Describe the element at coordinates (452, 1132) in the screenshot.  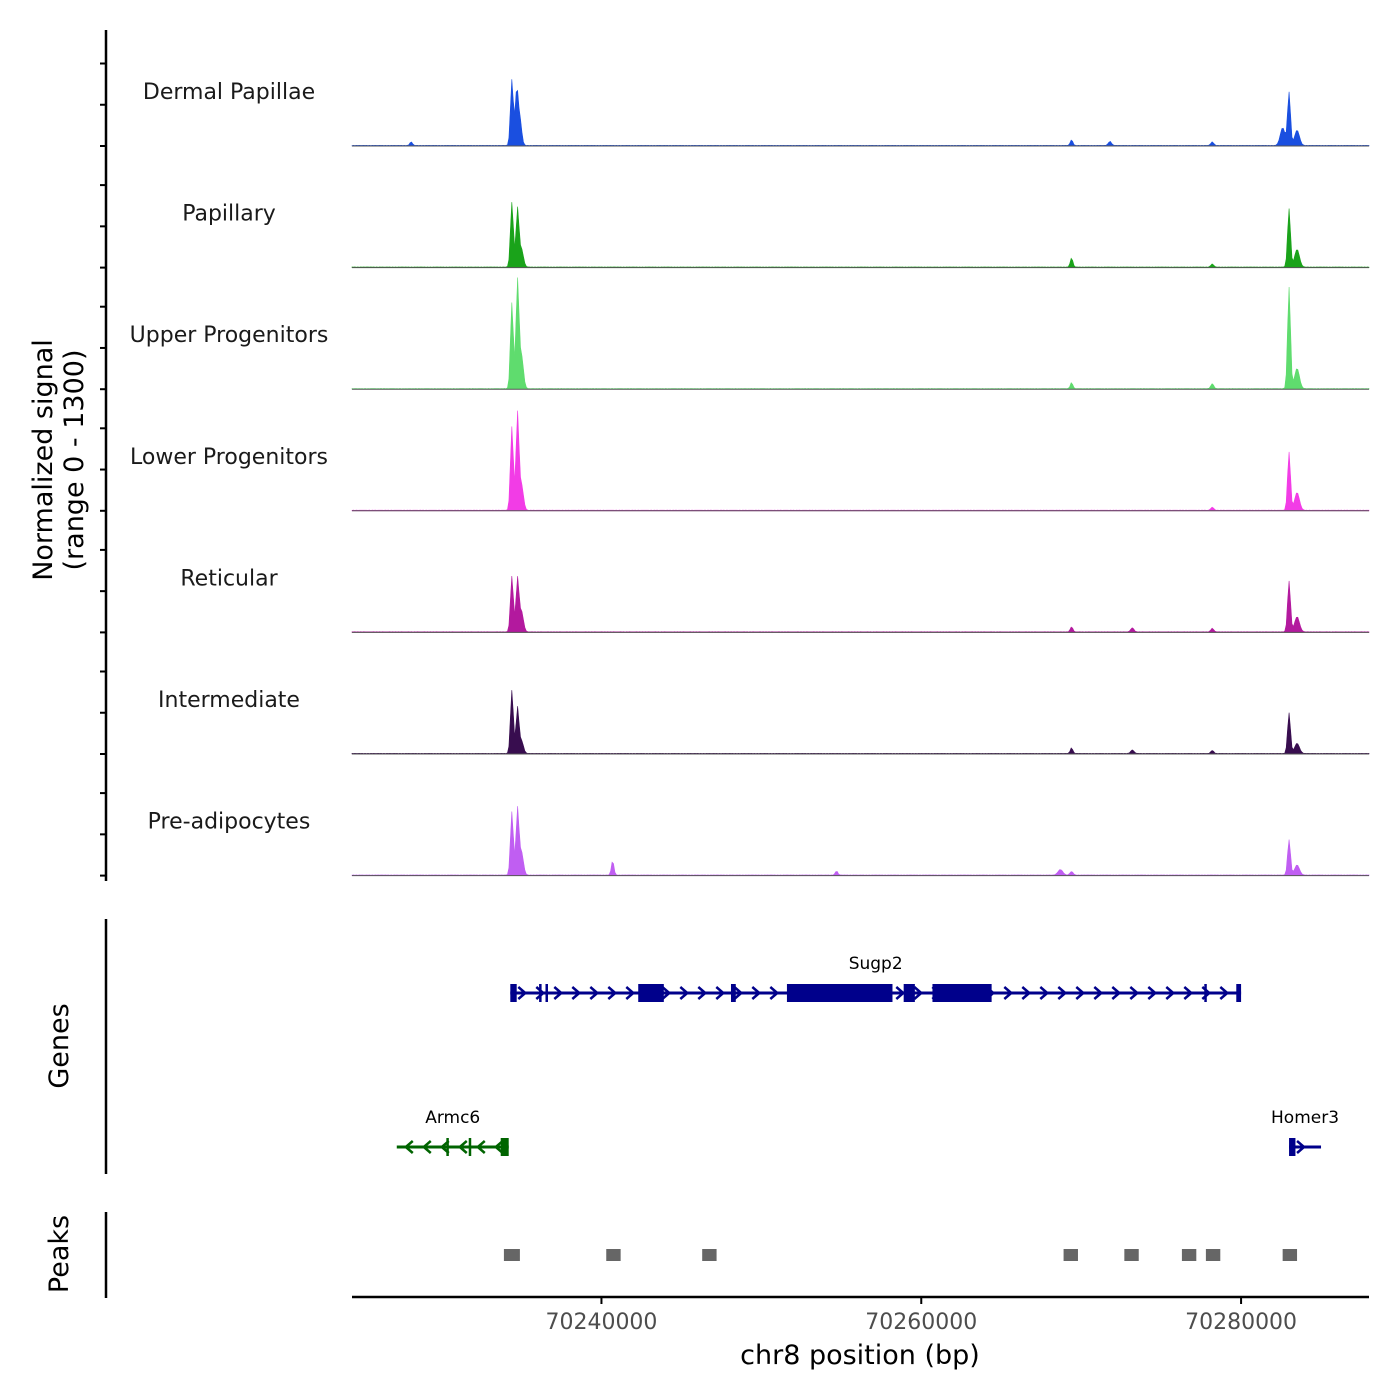
I see `gene-model: Armc6` at that location.